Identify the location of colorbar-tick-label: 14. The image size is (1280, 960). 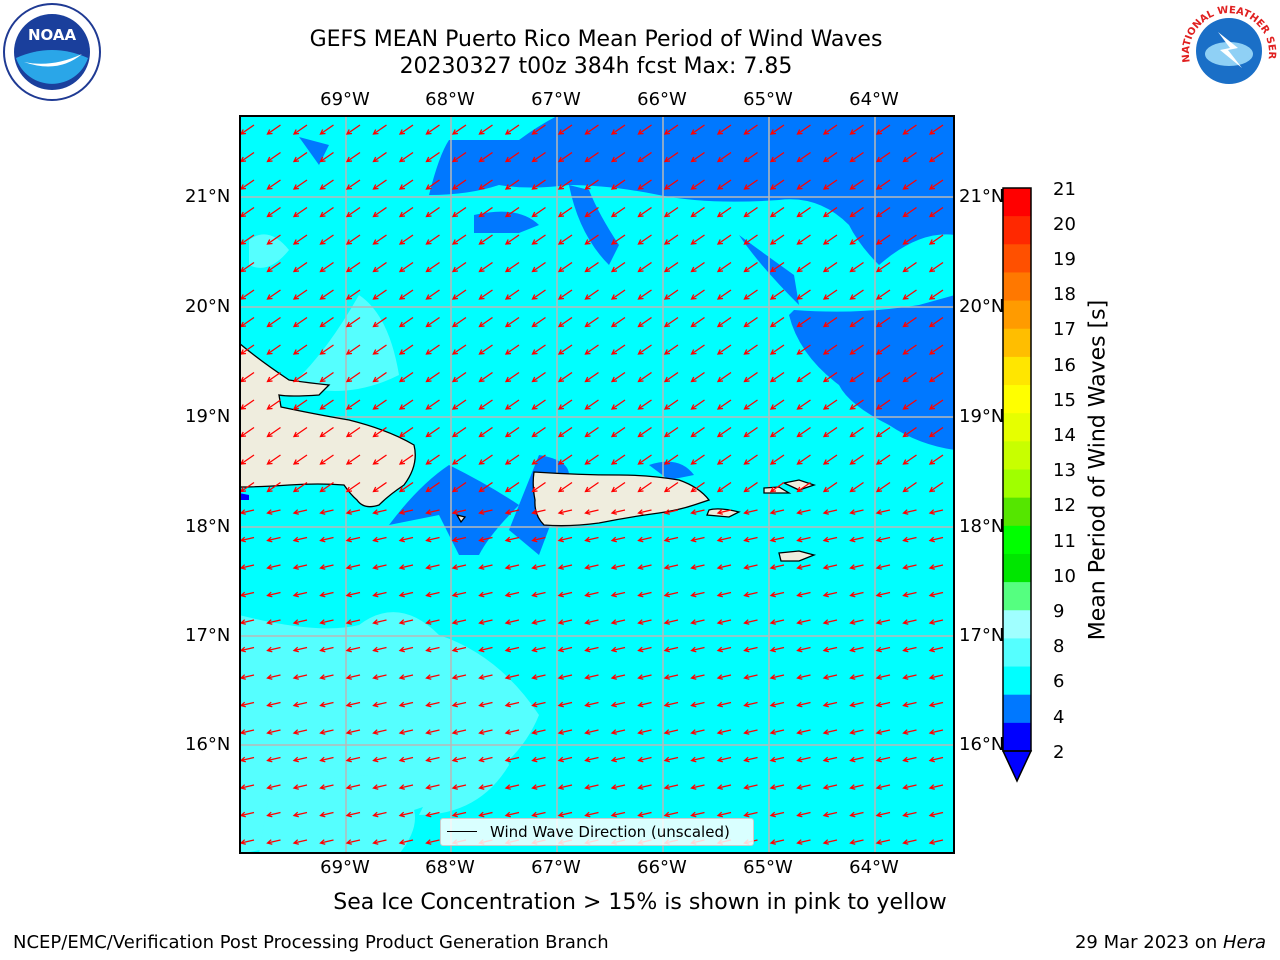
(1064, 435).